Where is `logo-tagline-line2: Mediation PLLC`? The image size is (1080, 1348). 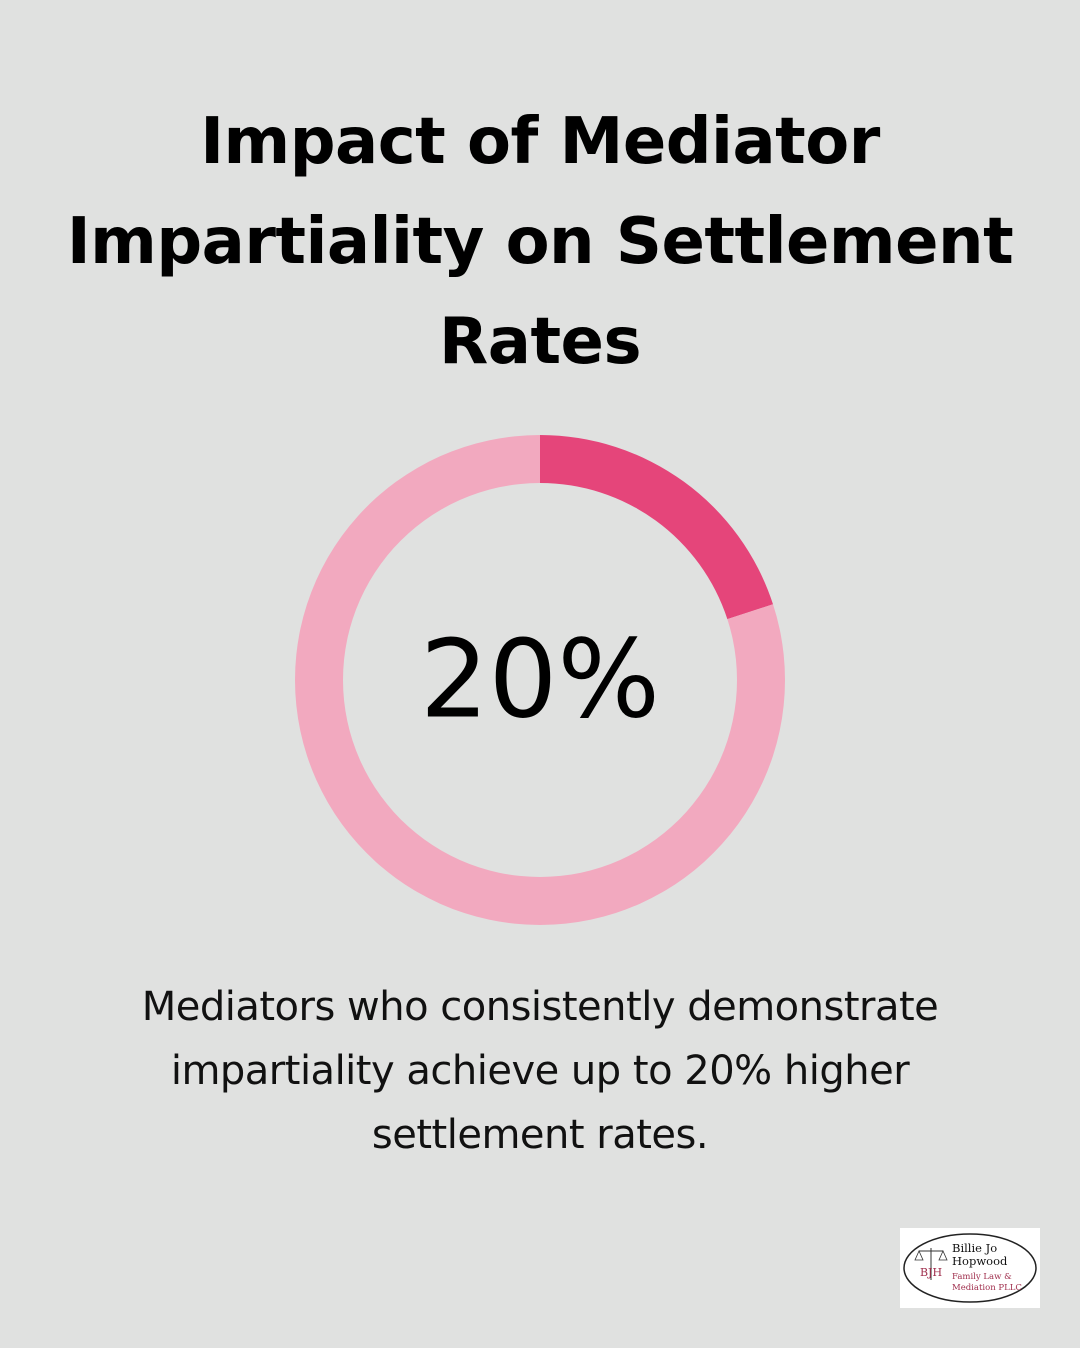 logo-tagline-line2: Mediation PLLC is located at coordinates (987, 1288).